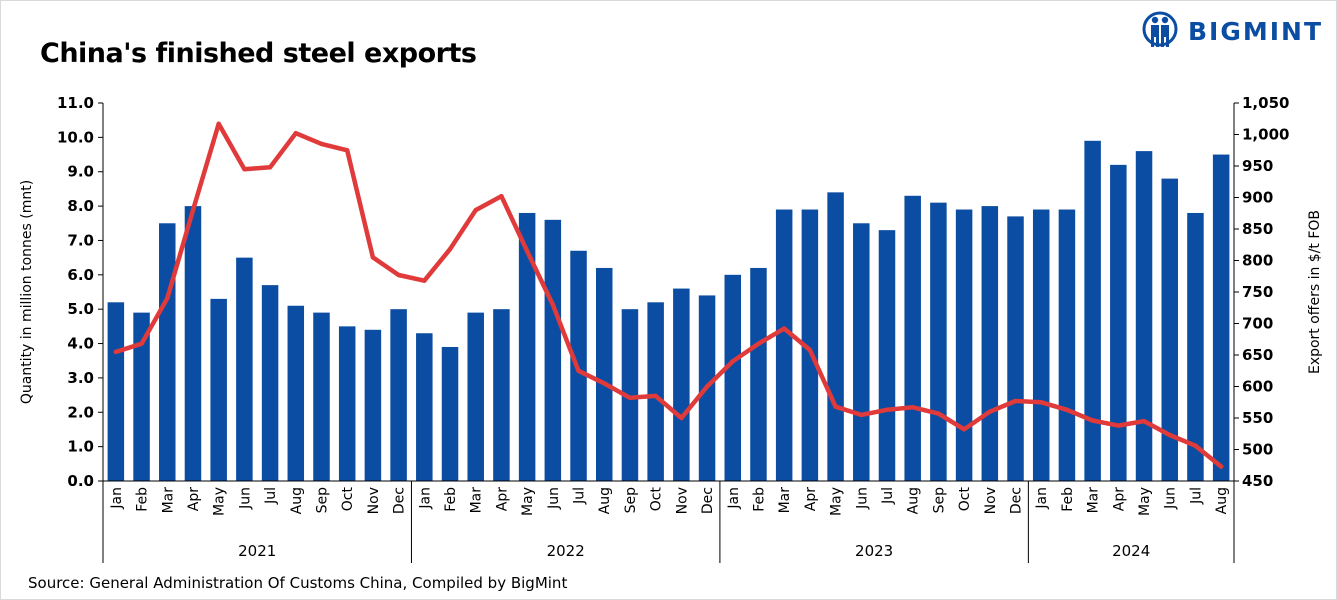 The width and height of the screenshot is (1337, 600). Describe the element at coordinates (874, 551) in the screenshot. I see `year-label: 2023` at that location.